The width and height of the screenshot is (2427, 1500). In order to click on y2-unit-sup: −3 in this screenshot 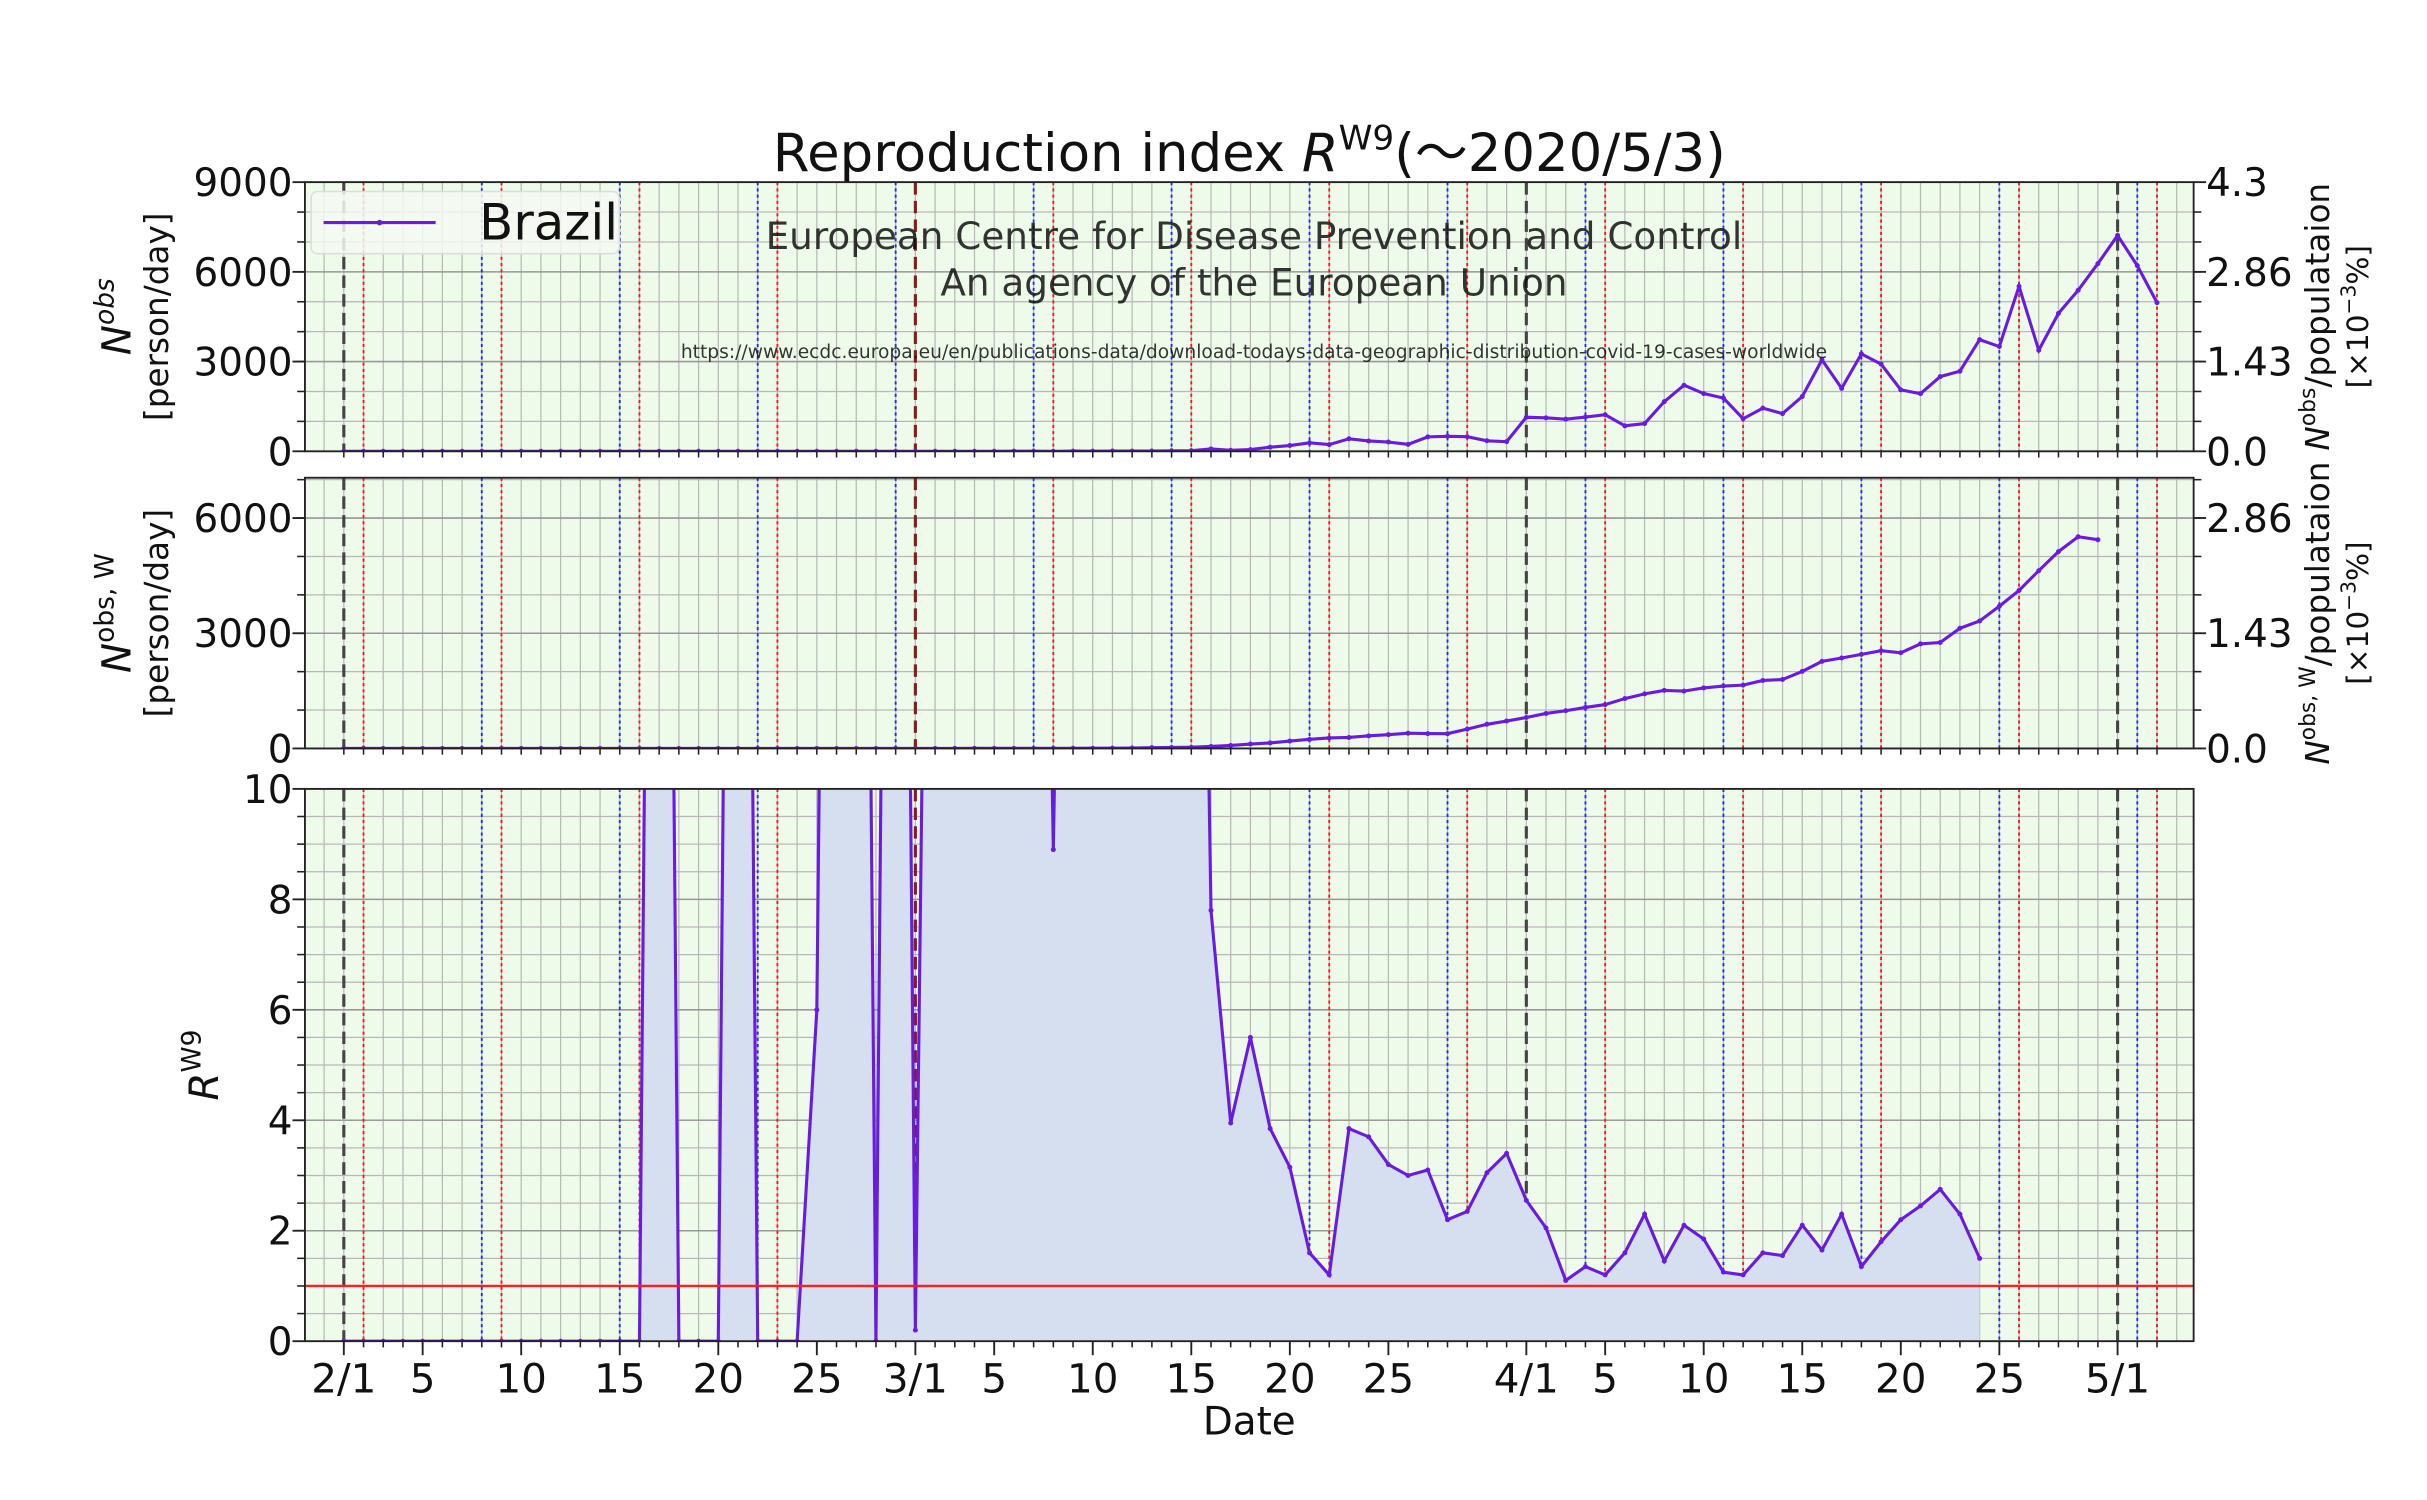, I will do `click(2348, 300)`.